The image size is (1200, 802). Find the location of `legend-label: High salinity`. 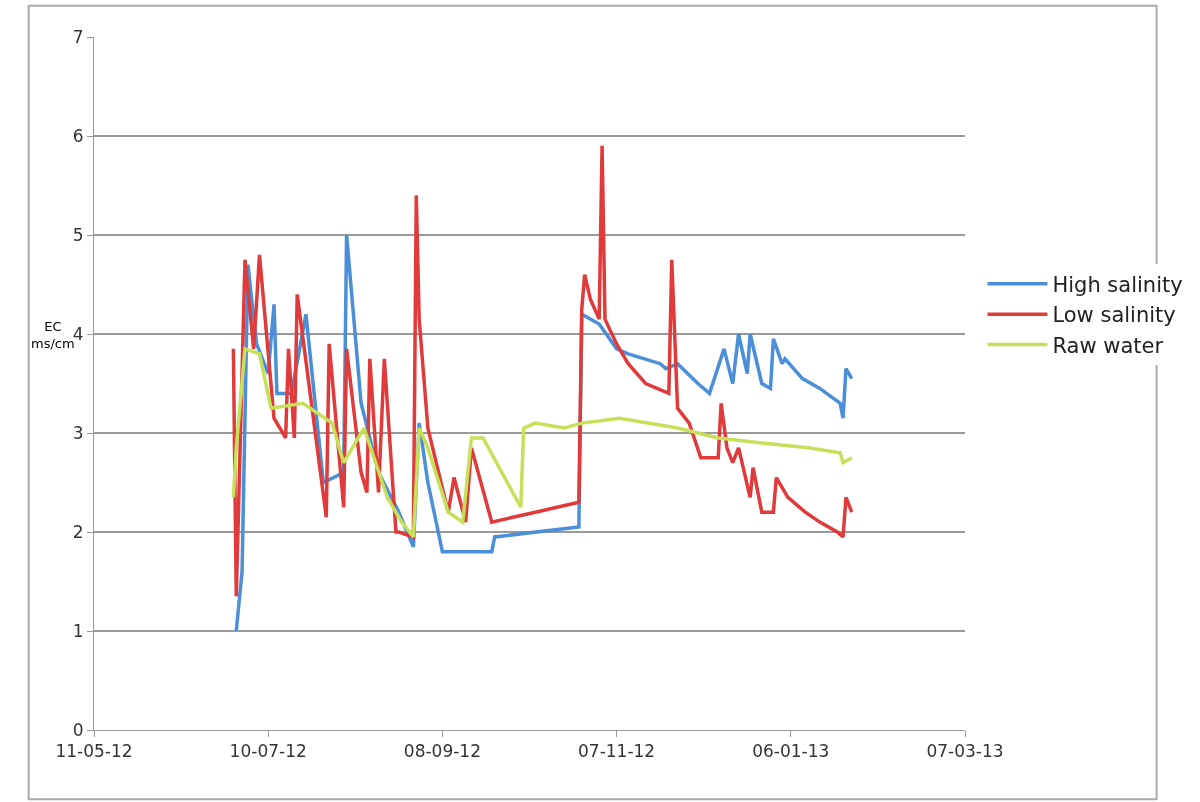

legend-label: High salinity is located at coordinates (1117, 285).